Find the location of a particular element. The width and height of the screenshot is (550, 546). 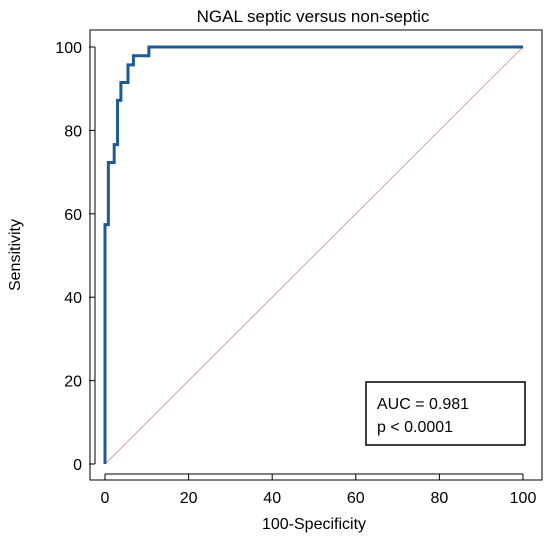

x-tick-label: 60 is located at coordinates (356, 498).